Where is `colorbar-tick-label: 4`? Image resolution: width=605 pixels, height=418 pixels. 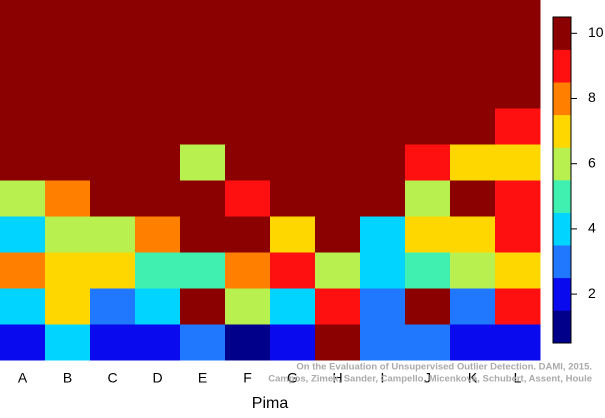 colorbar-tick-label: 4 is located at coordinates (592, 228).